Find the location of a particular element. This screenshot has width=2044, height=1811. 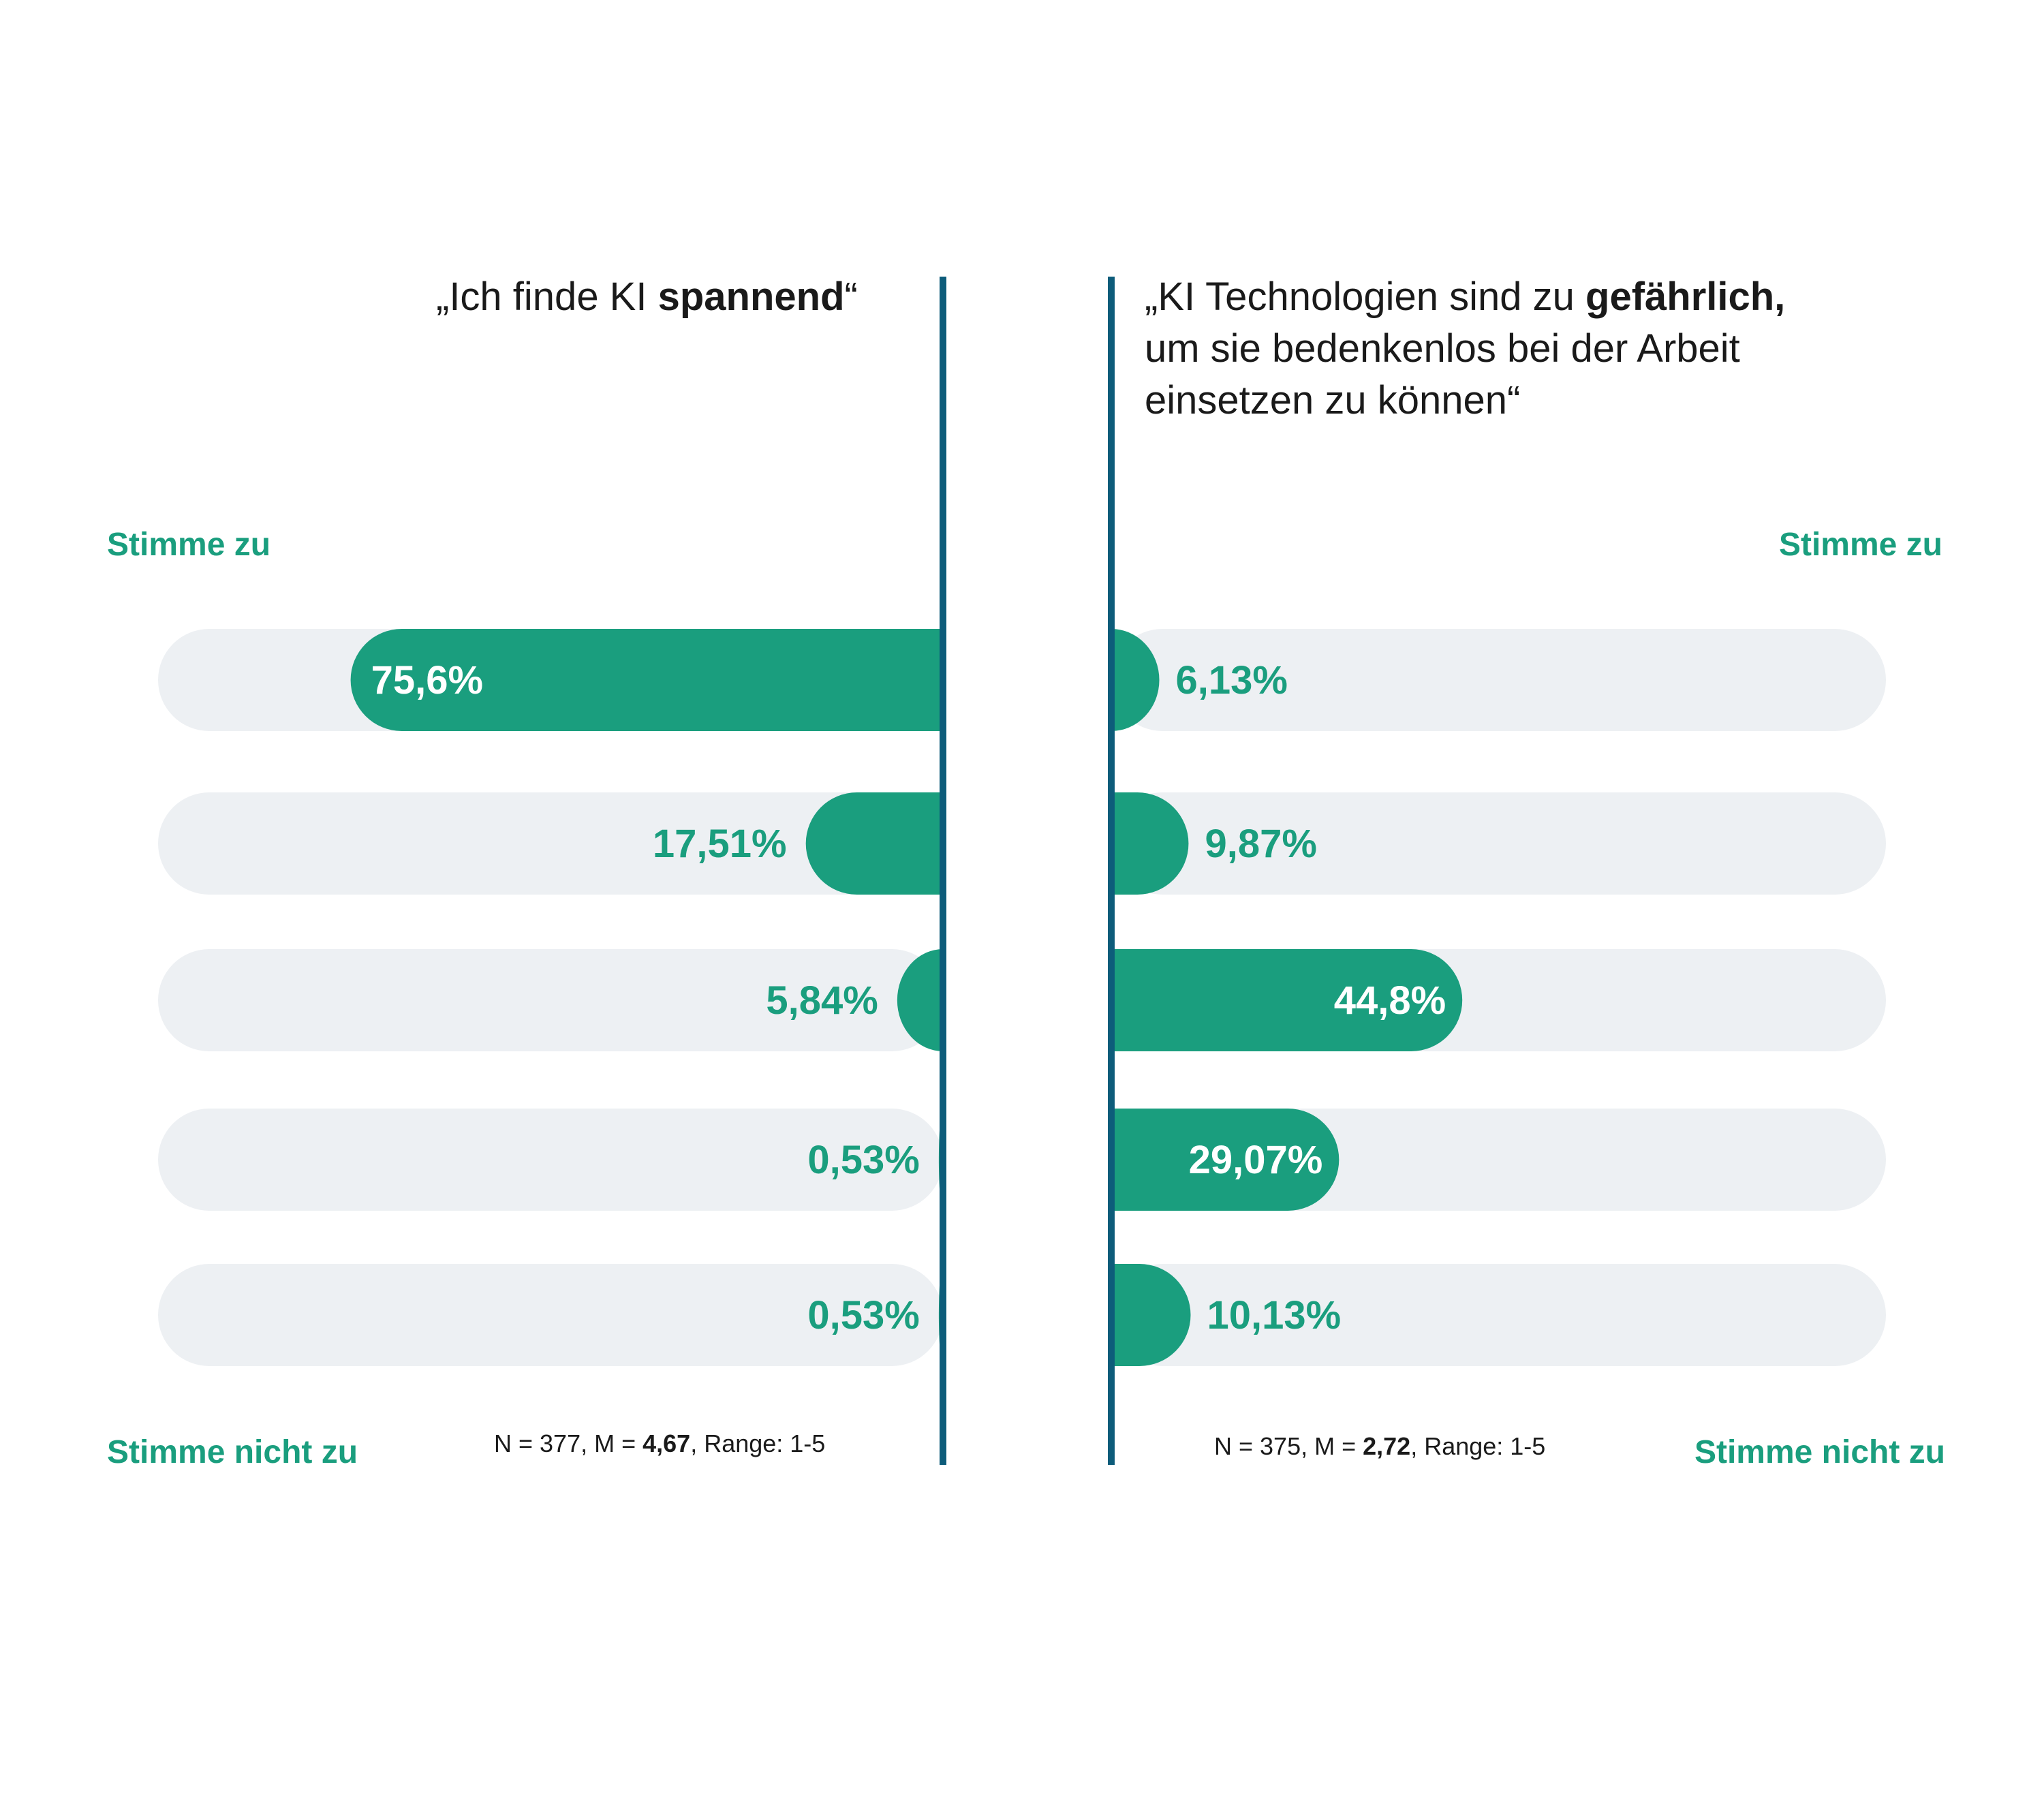

right-stats-n: N = 375, M = is located at coordinates (1288, 1446).